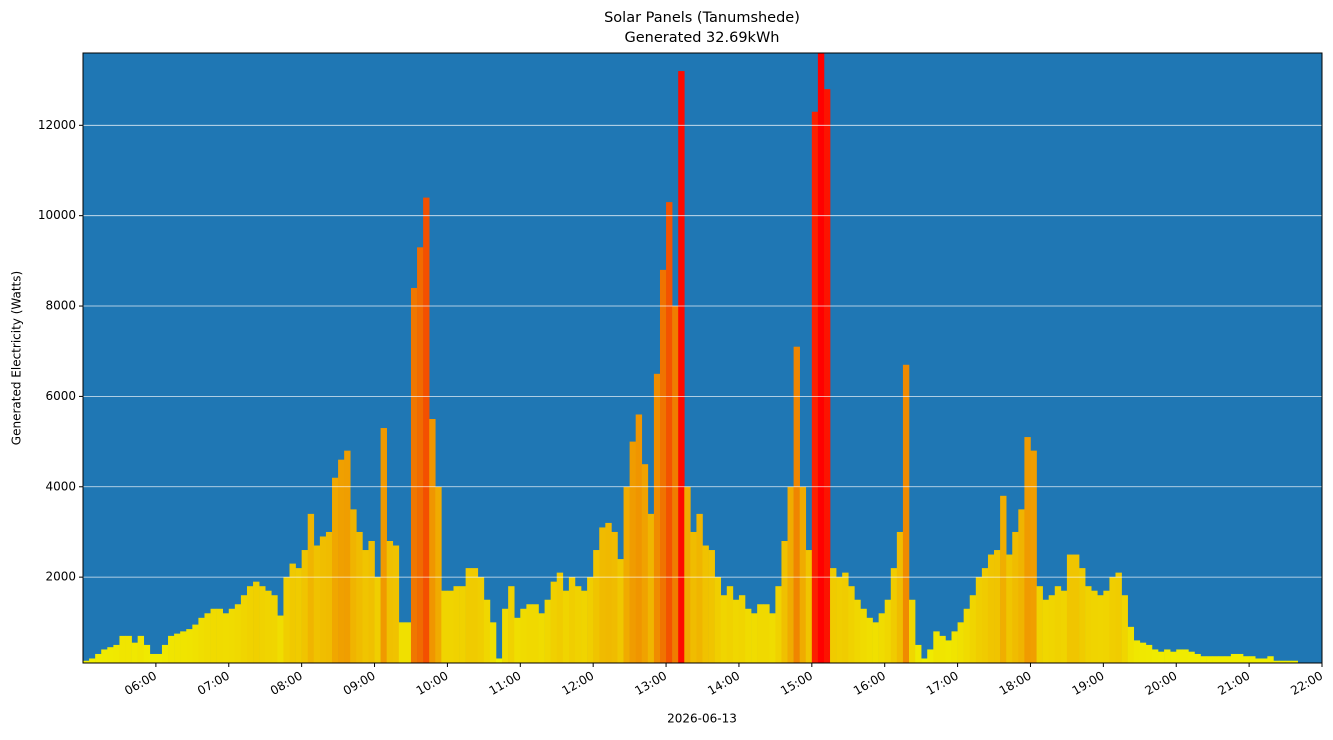 This screenshot has height=740, width=1333. What do you see at coordinates (60, 396) in the screenshot?
I see `y-tick-label: 6000` at bounding box center [60, 396].